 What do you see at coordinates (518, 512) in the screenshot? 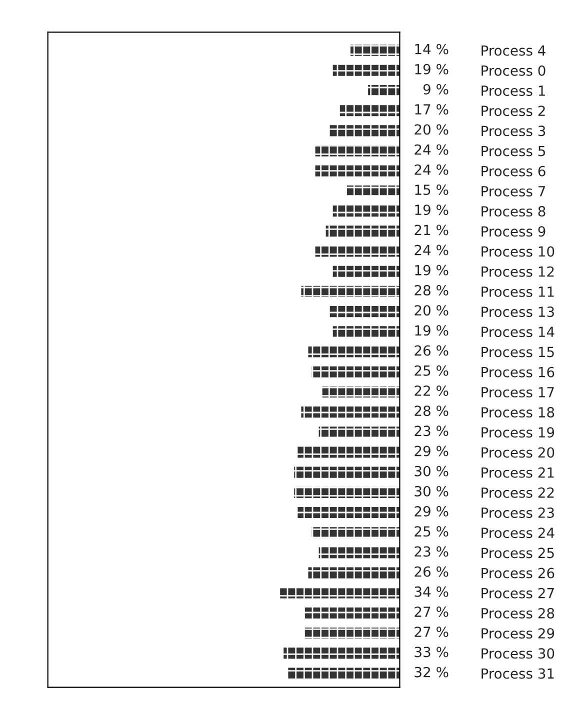
I see `y-tick-label: Process 23` at bounding box center [518, 512].